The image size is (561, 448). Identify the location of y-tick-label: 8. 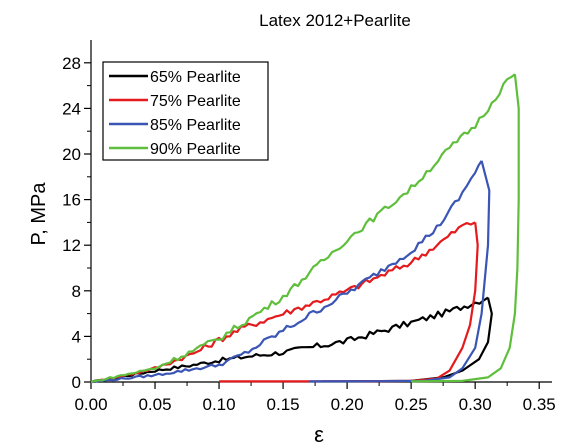
(76, 291).